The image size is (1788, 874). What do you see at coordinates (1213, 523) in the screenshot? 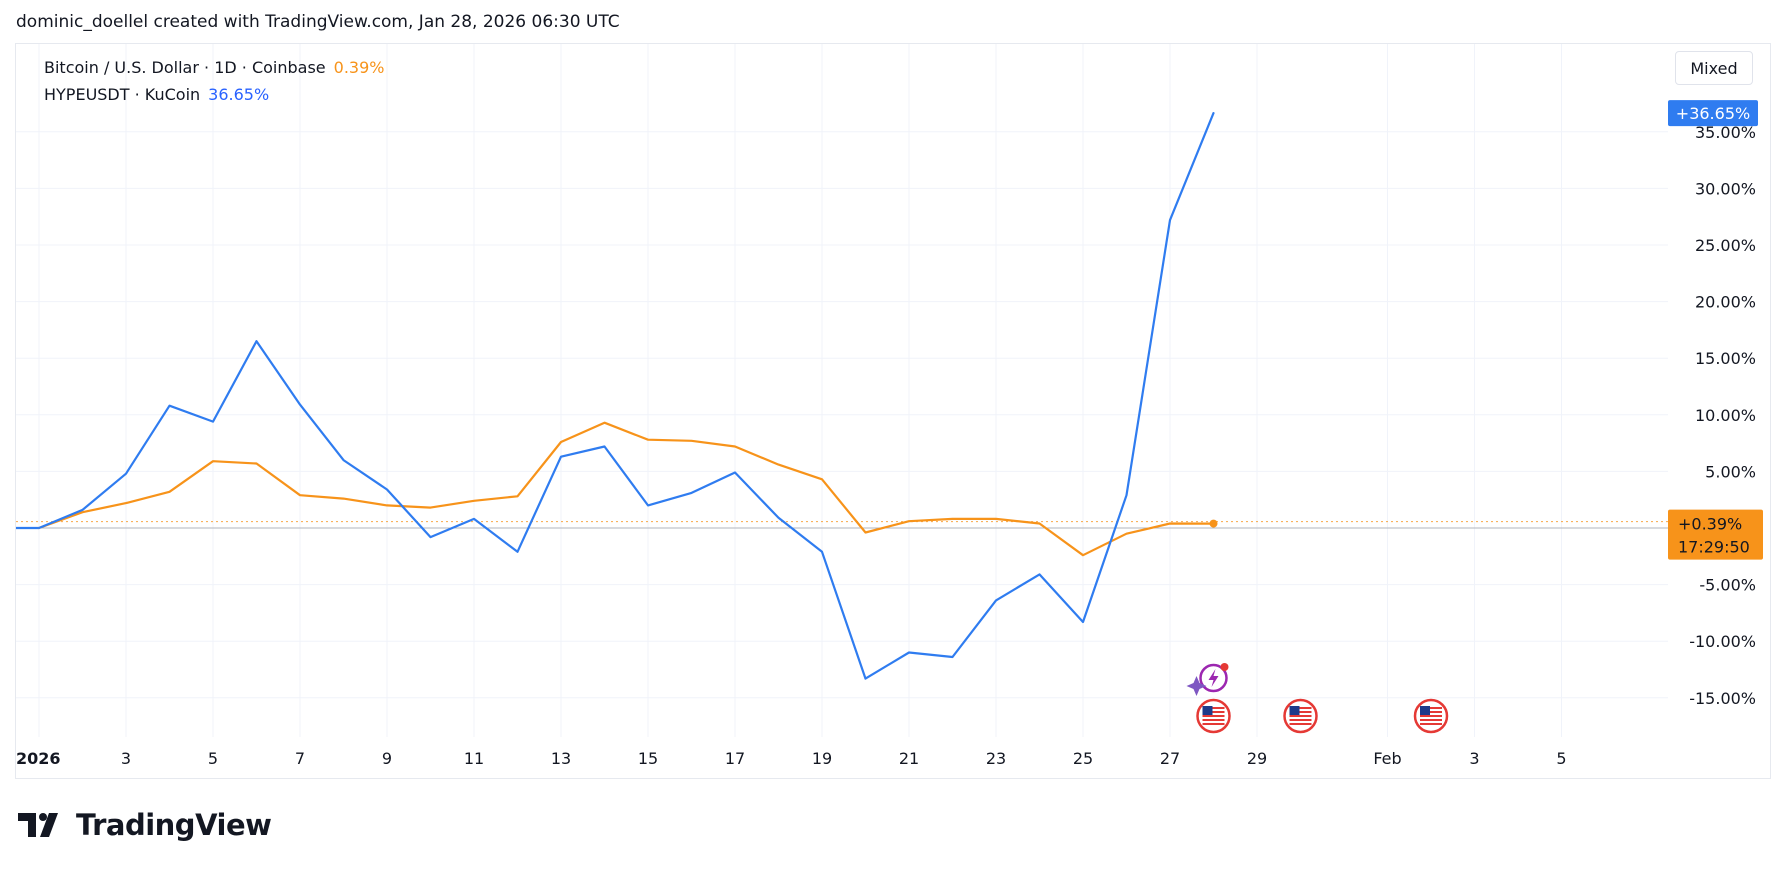
I see `btc-last-point` at bounding box center [1213, 523].